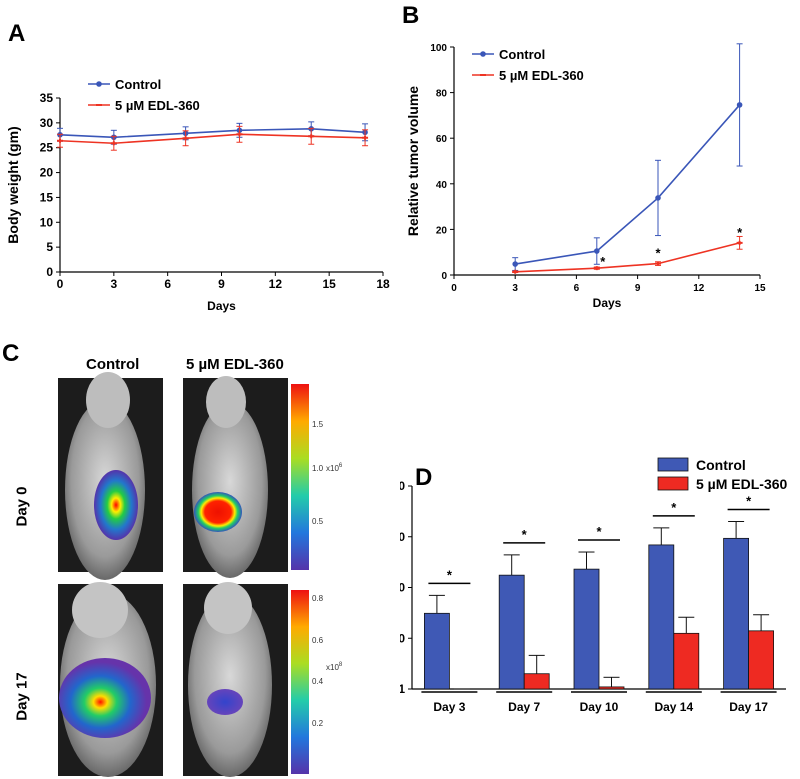 This screenshot has width=800, height=779. What do you see at coordinates (318, 598) in the screenshot?
I see `cbar17-tick: 0.8` at bounding box center [318, 598].